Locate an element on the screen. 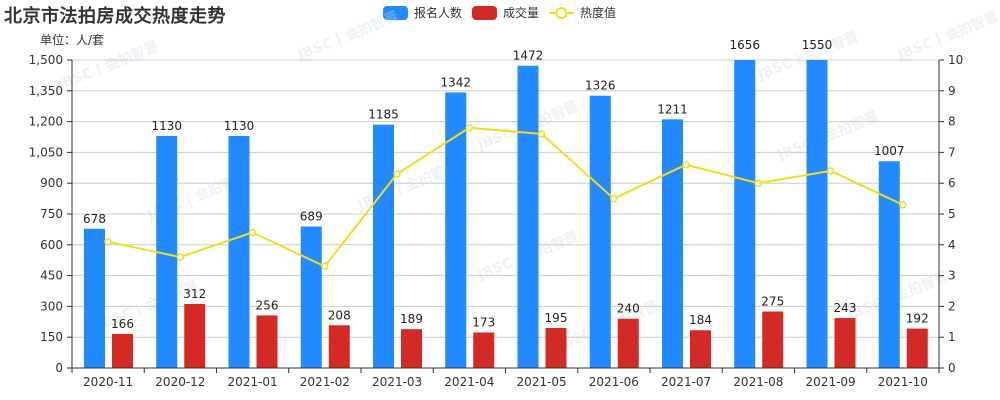 The image size is (1000, 400). bar-value-label: 189 is located at coordinates (411, 319).